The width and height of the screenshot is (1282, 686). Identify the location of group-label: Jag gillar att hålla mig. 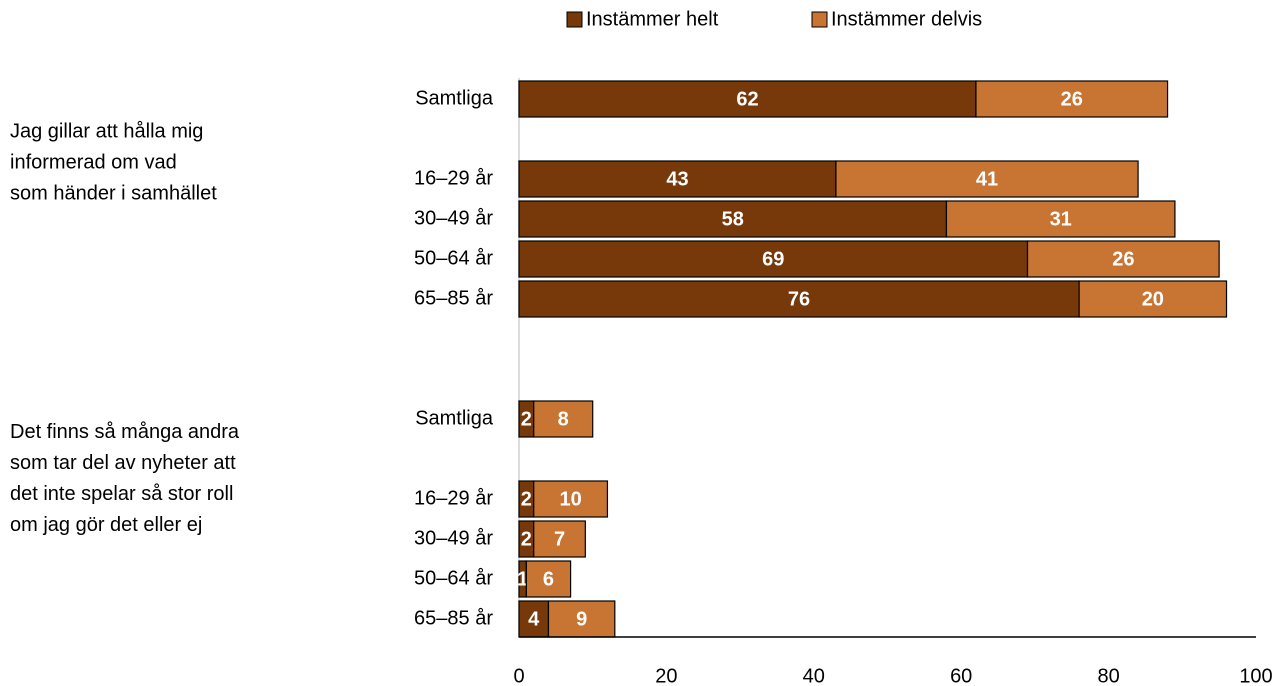
(106, 131).